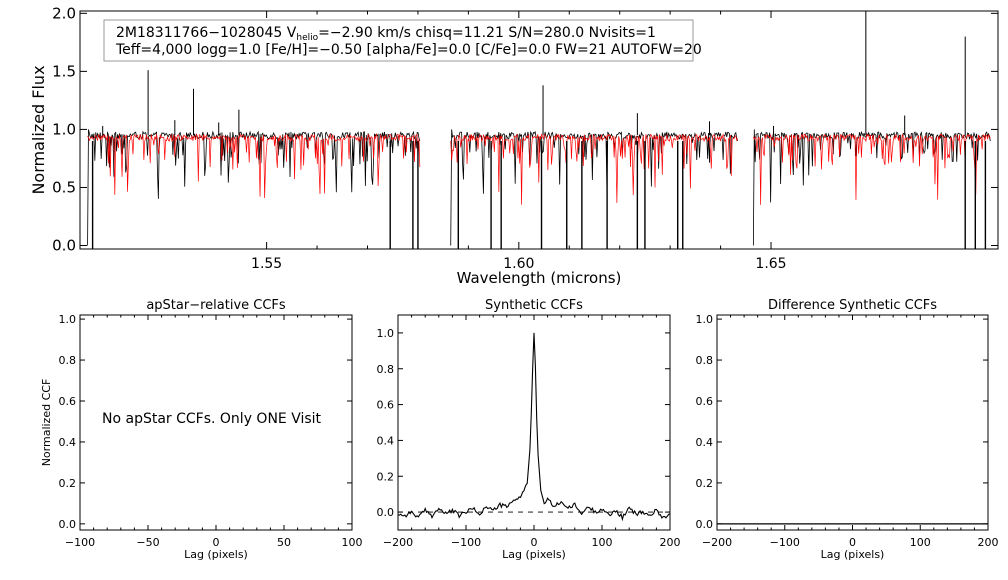 This screenshot has height=580, width=1008. Describe the element at coordinates (292, 33) in the screenshot. I see `info-v-symbol: V` at that location.